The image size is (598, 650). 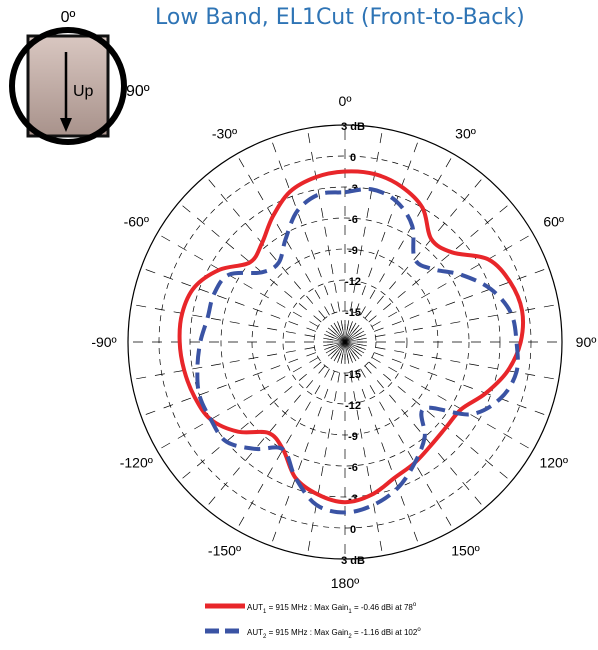 I want to click on angle-label: 60º, so click(x=553, y=222).